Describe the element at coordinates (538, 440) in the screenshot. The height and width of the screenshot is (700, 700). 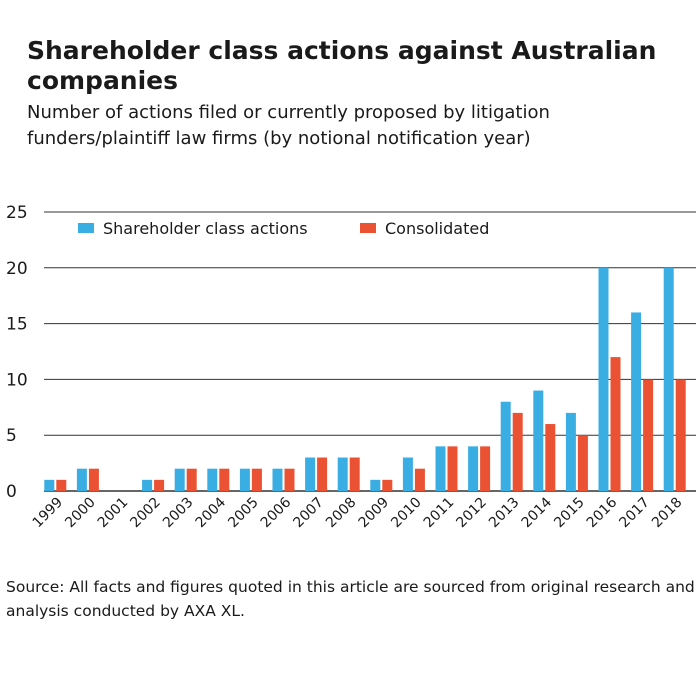
I see `bar-shareholder-2014` at that location.